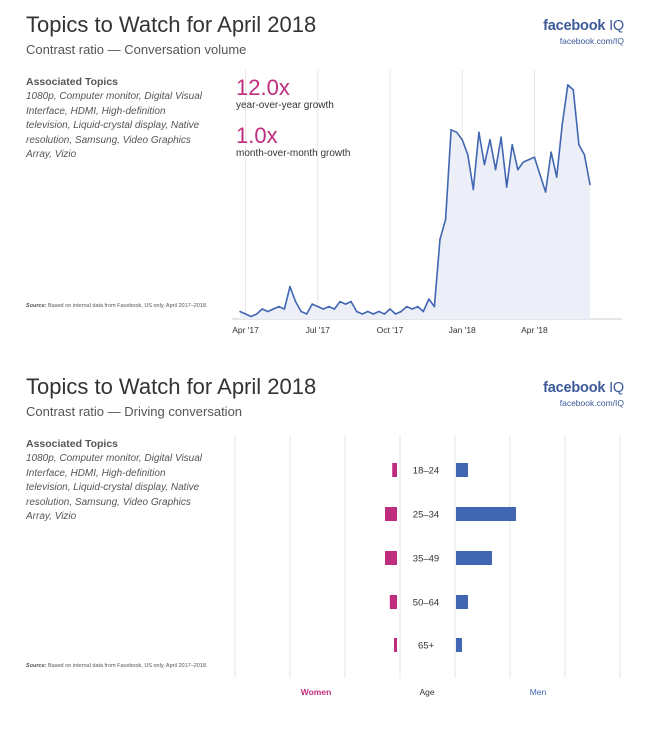 Image resolution: width=650 pixels, height=737 pixels. I want to click on age-category-label: 25–34, so click(426, 515).